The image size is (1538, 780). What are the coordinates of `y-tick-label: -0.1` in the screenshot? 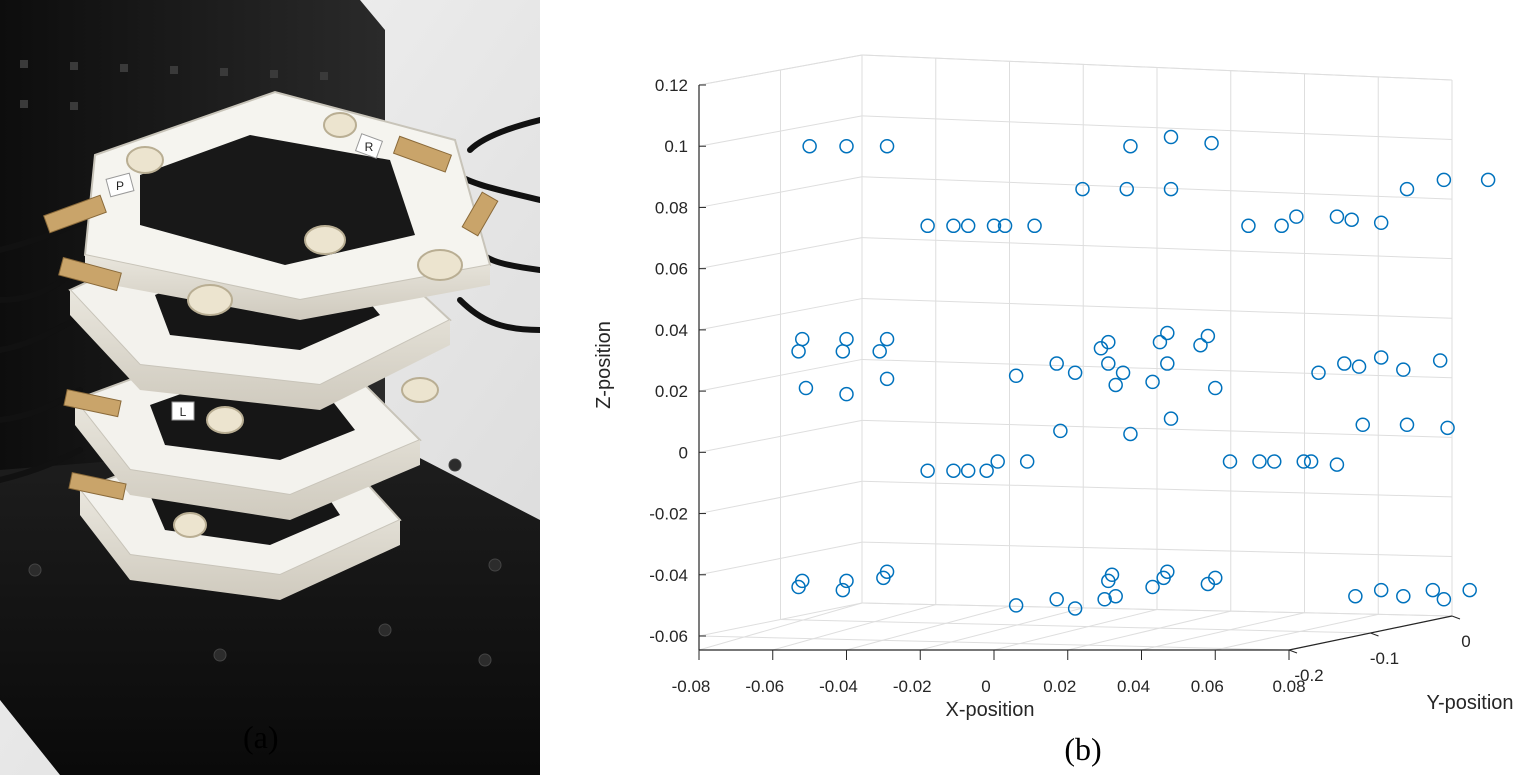 It's located at (1384, 658).